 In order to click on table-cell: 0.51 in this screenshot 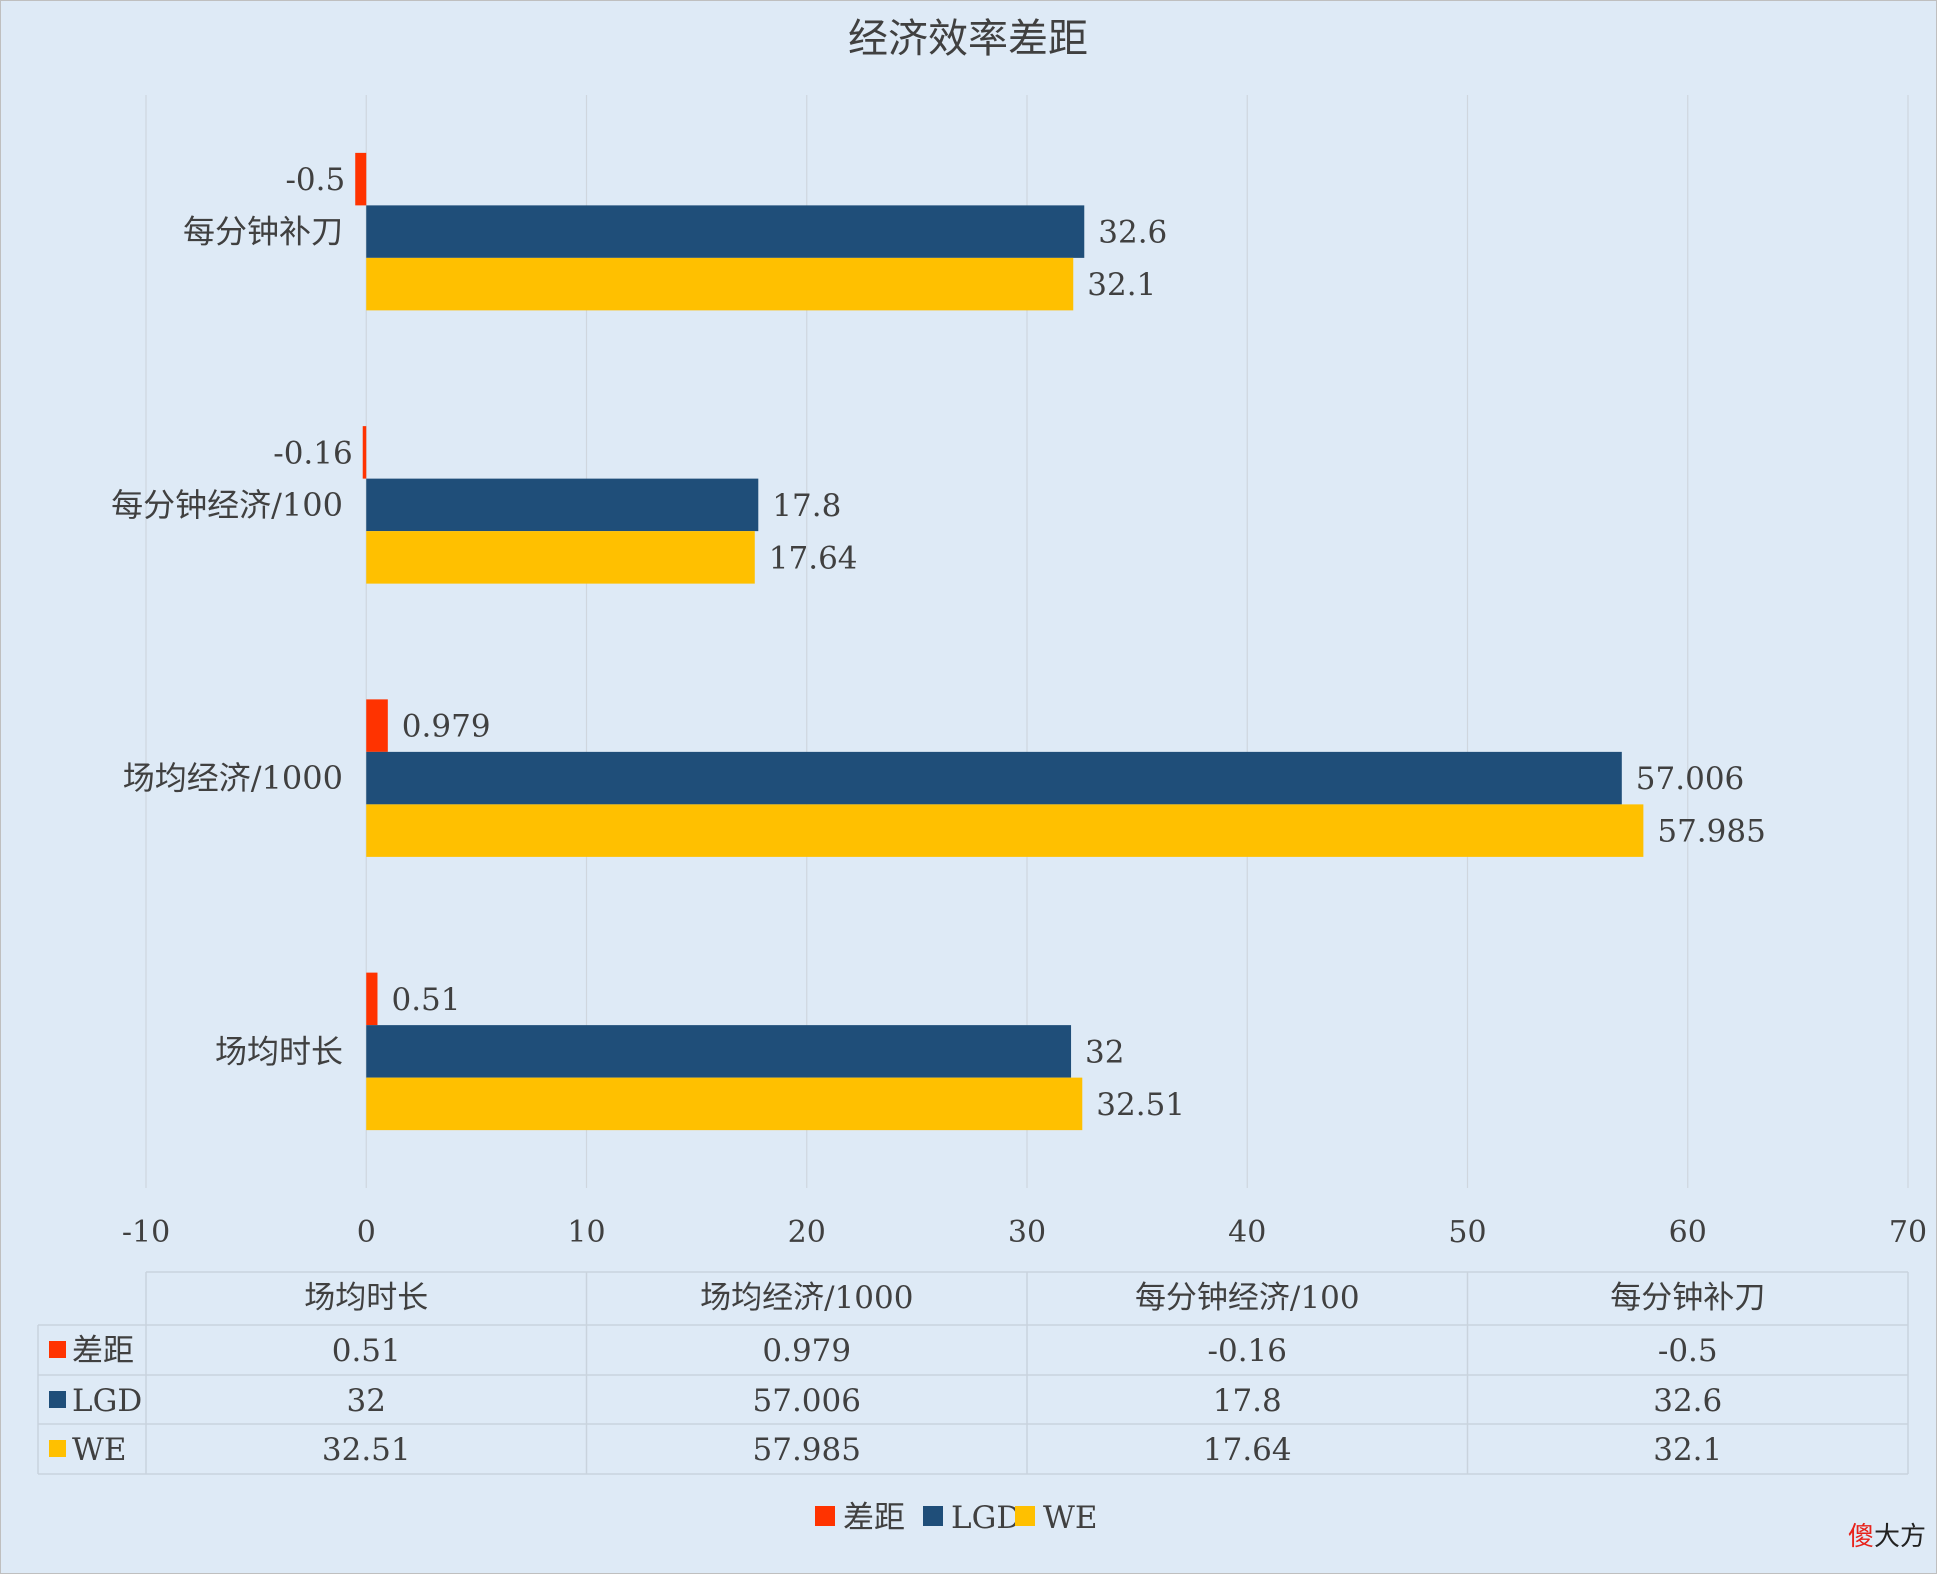, I will do `click(366, 1351)`.